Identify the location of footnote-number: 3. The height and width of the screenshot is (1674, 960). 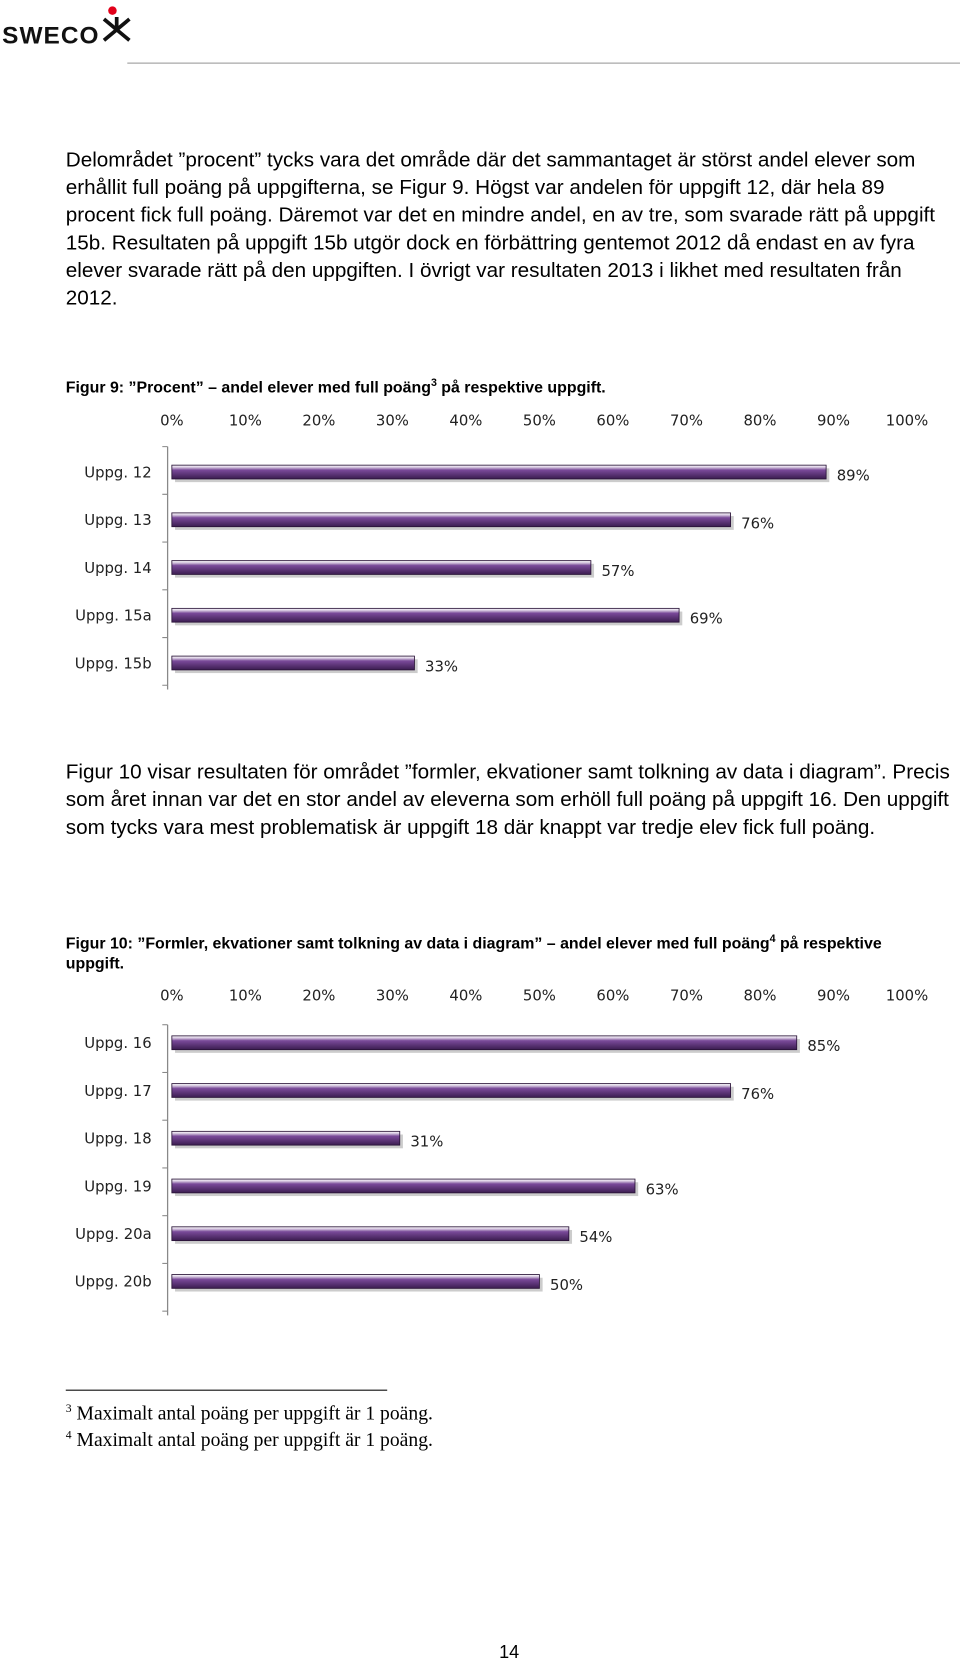
(68, 1409).